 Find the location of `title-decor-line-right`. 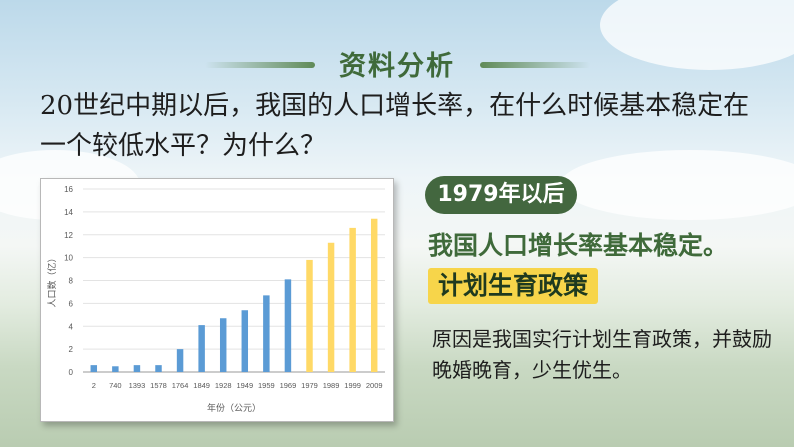

title-decor-line-right is located at coordinates (535, 65).